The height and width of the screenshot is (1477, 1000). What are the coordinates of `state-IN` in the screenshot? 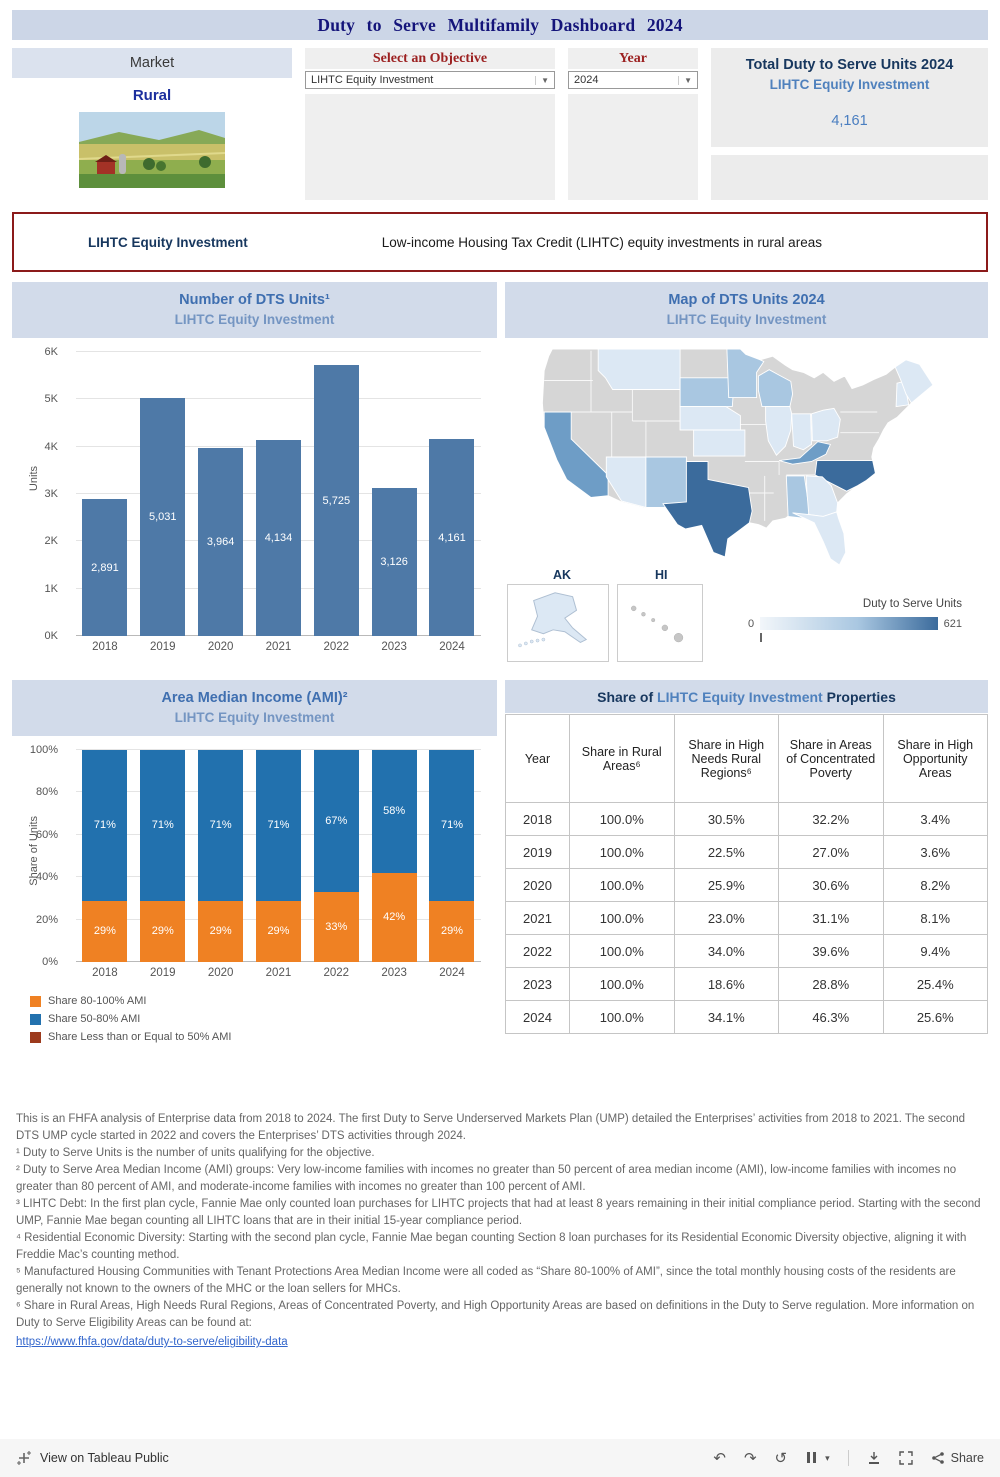 It's located at (801, 432).